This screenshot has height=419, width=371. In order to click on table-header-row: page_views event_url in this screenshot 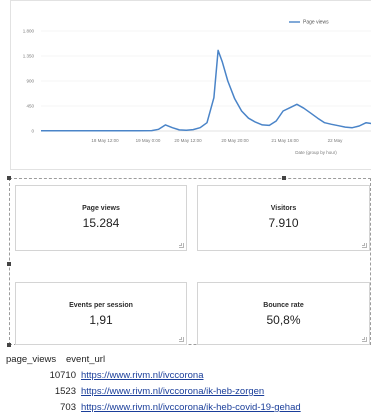, I will do `click(185, 360)`.